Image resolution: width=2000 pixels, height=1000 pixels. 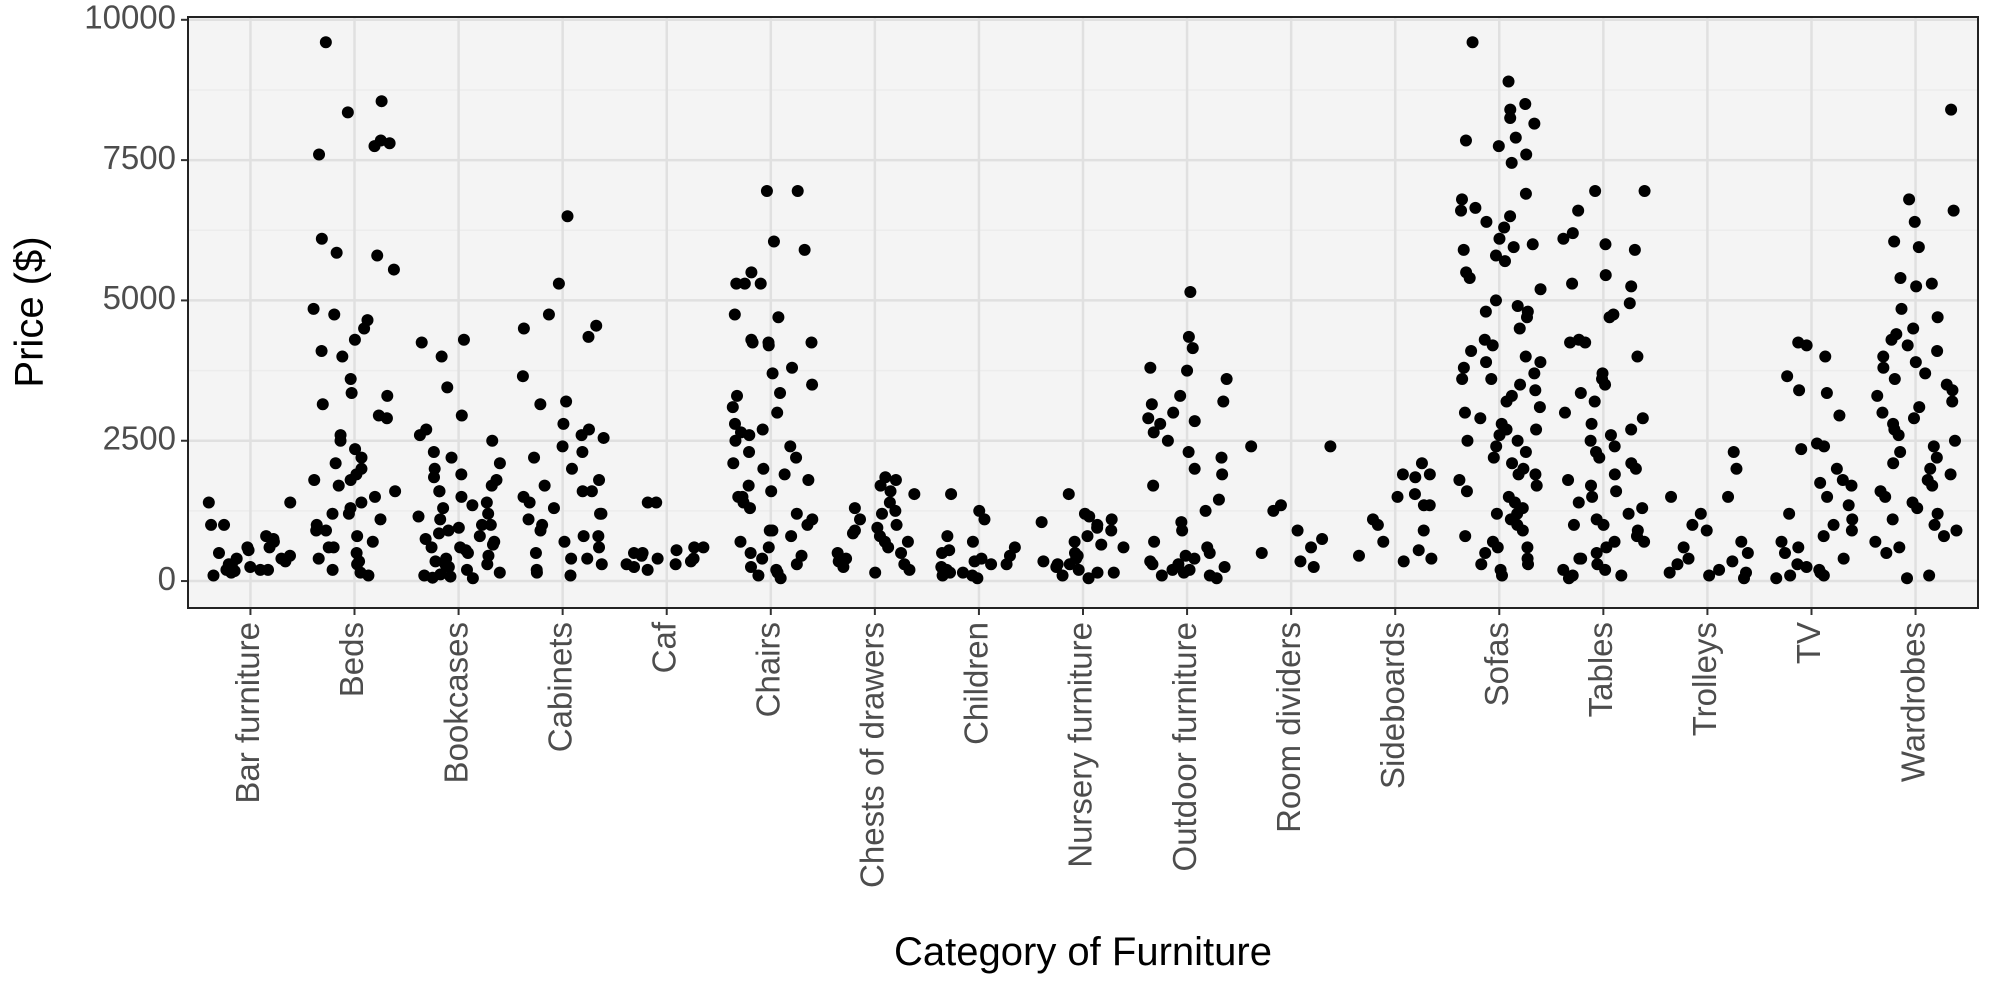 What do you see at coordinates (1808, 643) in the screenshot?
I see `x-tick-label: TV` at bounding box center [1808, 643].